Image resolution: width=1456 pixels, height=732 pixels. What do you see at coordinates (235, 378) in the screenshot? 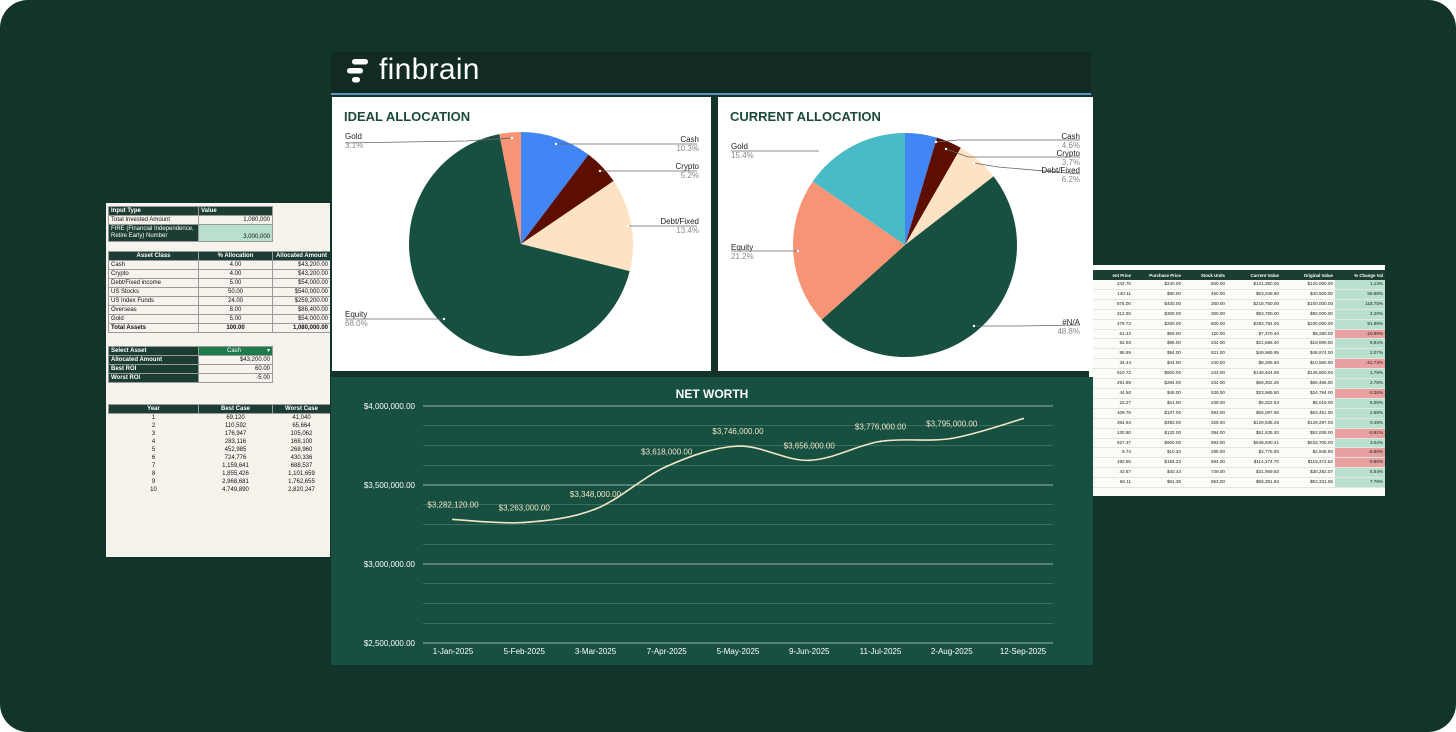
I see `worst-roi-value: -5.00` at bounding box center [235, 378].